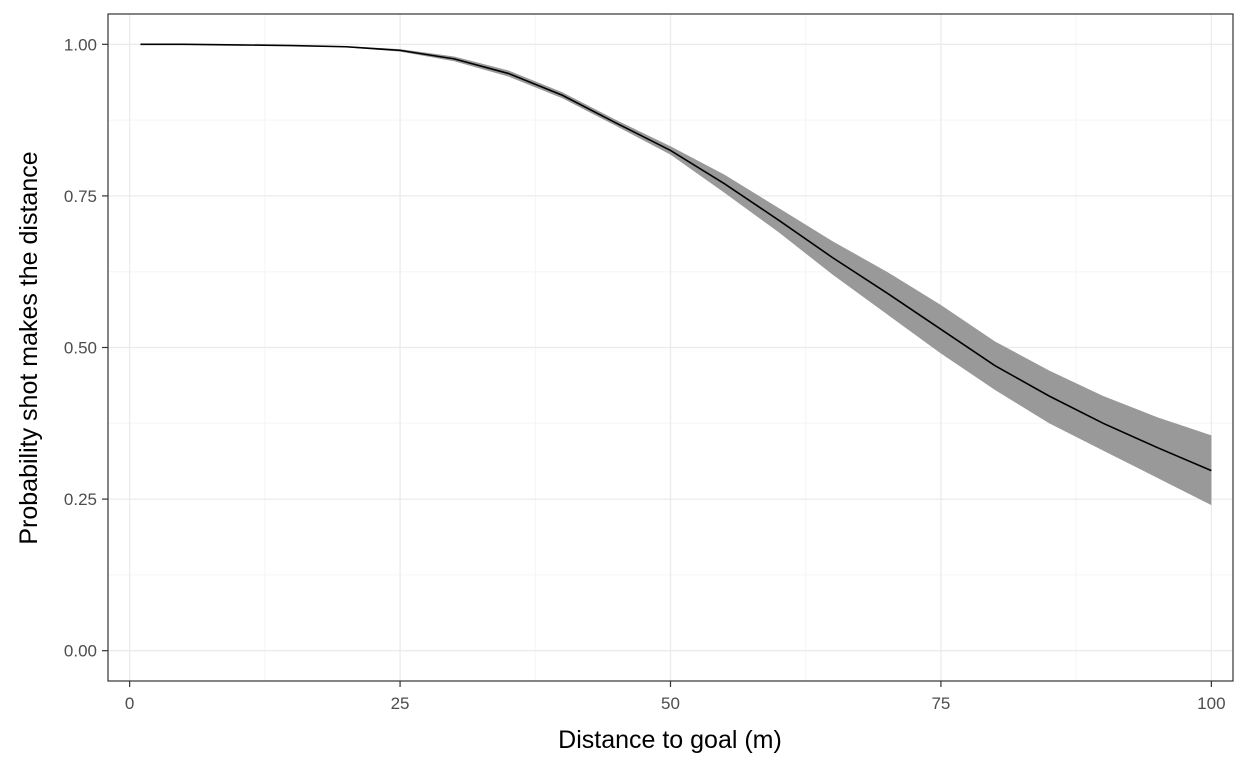 The image size is (1248, 768). What do you see at coordinates (1211, 703) in the screenshot?
I see `x-tick-label: 100` at bounding box center [1211, 703].